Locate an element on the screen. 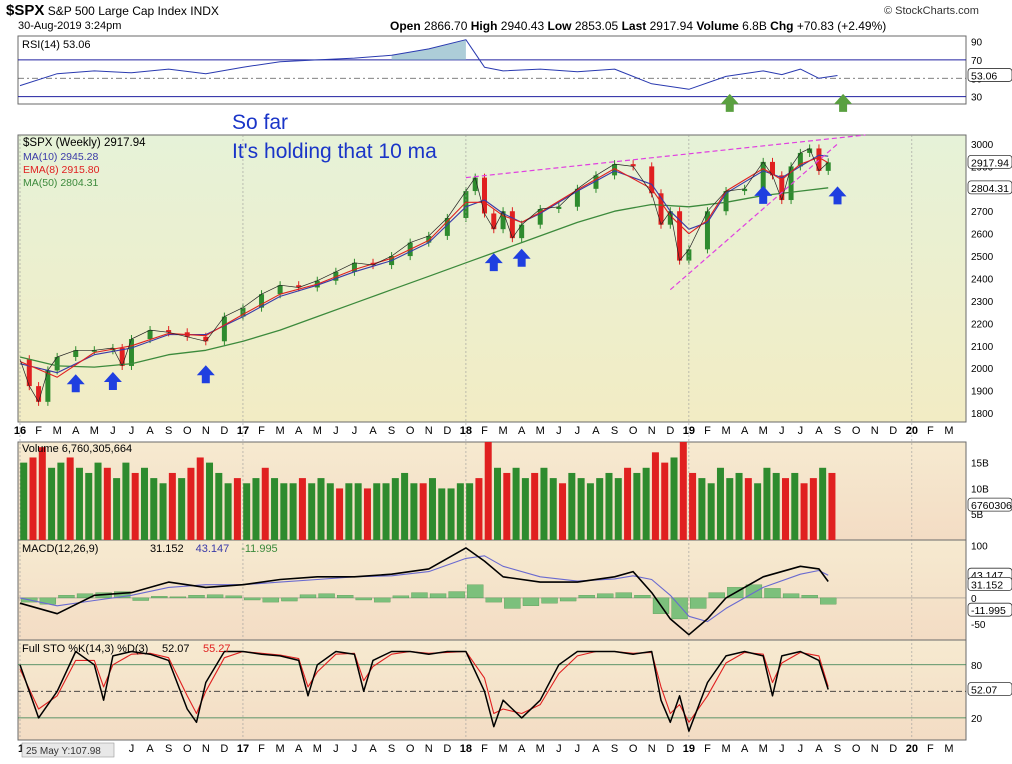 Image resolution: width=1012 pixels, height=764 pixels. time-label-49: F is located at coordinates (930, 431).